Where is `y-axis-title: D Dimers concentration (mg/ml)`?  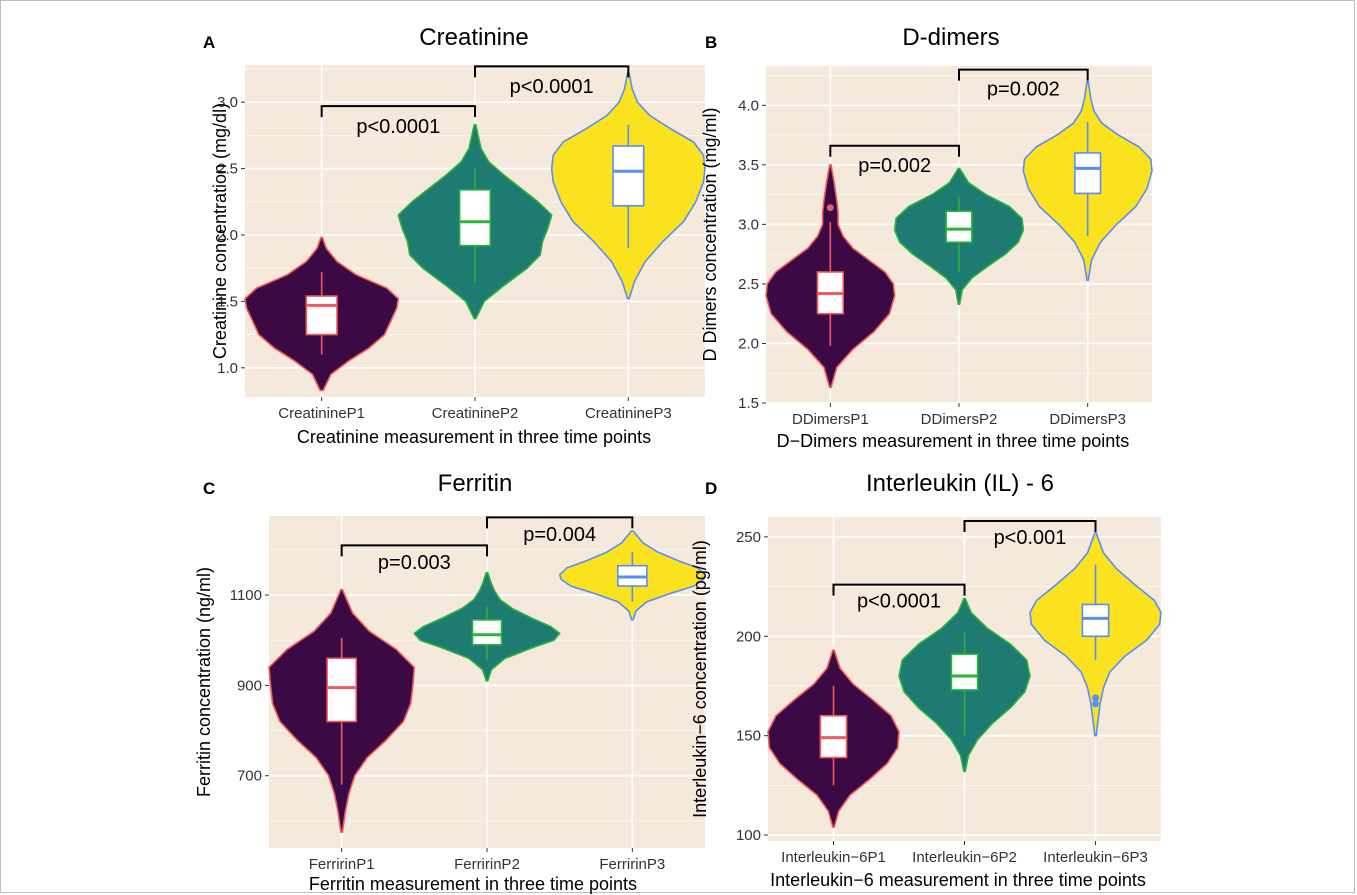
y-axis-title: D Dimers concentration (mg/ml) is located at coordinates (710, 234).